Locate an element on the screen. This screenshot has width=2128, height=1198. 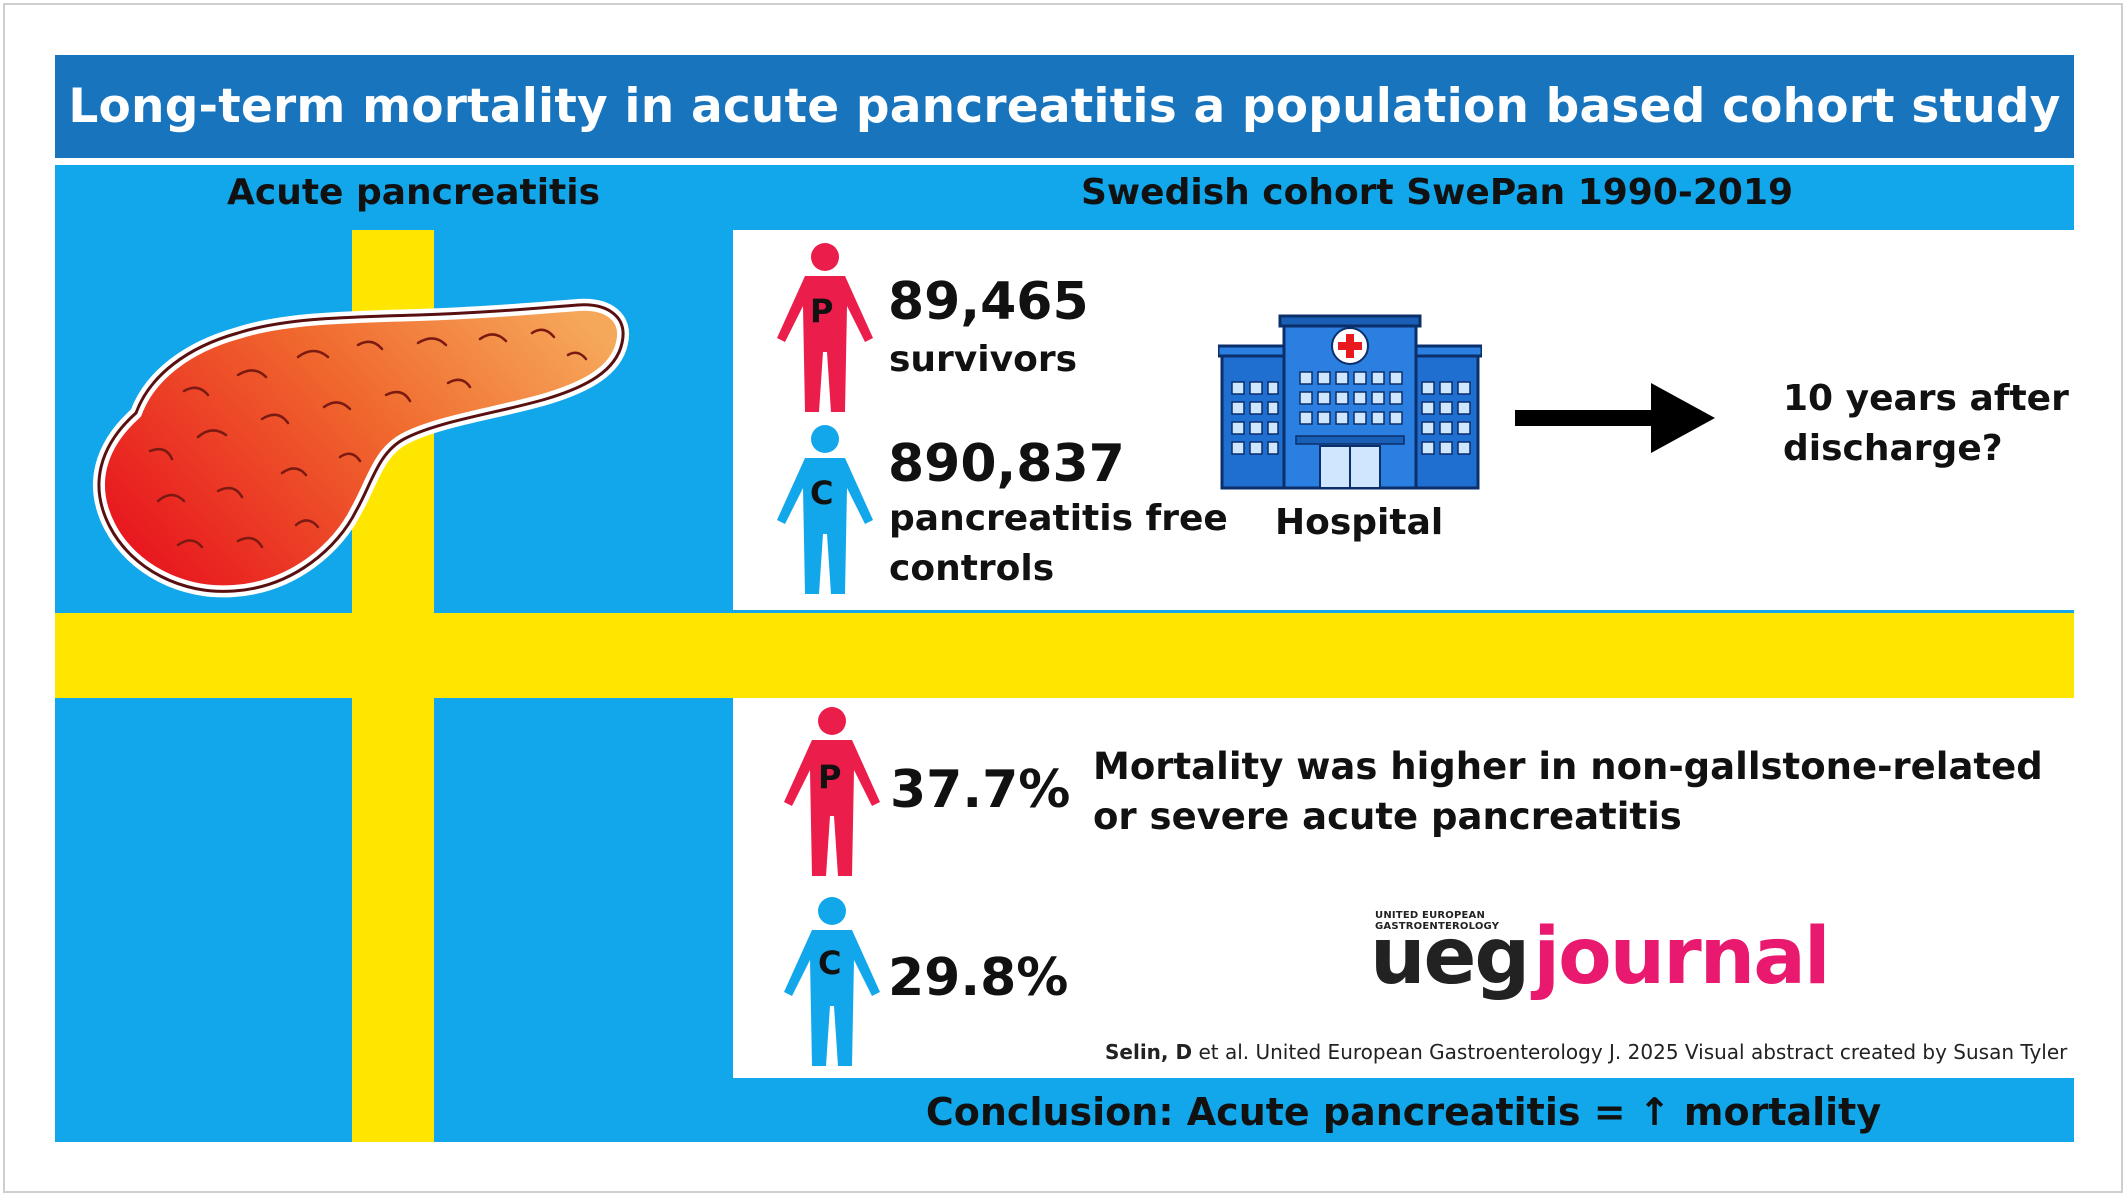
hospital-icon is located at coordinates (1350, 402).